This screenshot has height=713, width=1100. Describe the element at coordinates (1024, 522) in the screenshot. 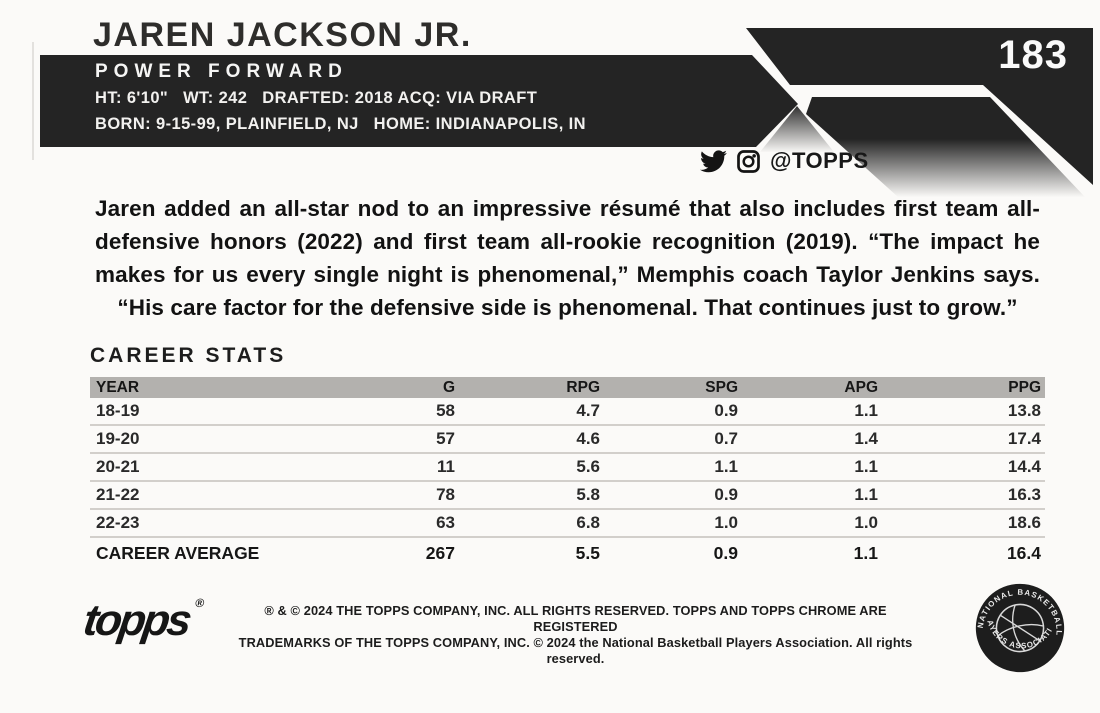

I see `stat-ppg: 18.6` at that location.